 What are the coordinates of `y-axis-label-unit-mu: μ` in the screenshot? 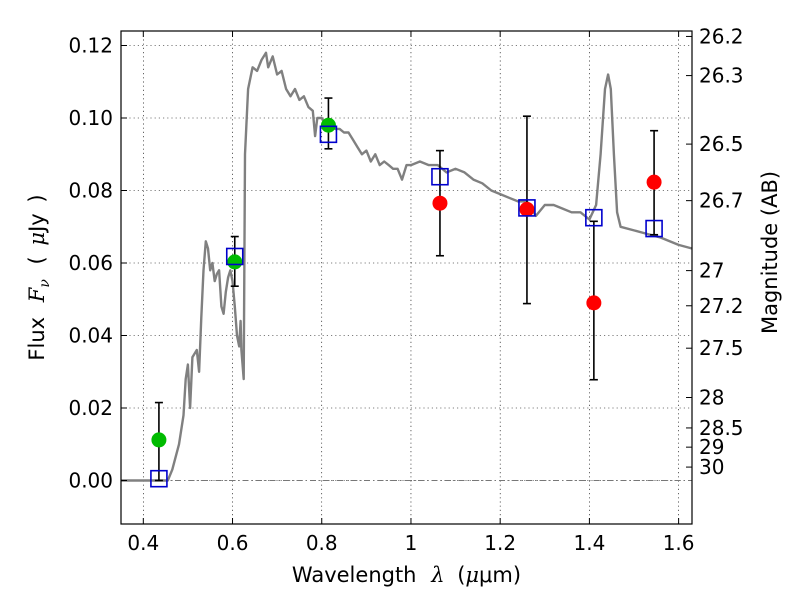 It's located at (37, 239).